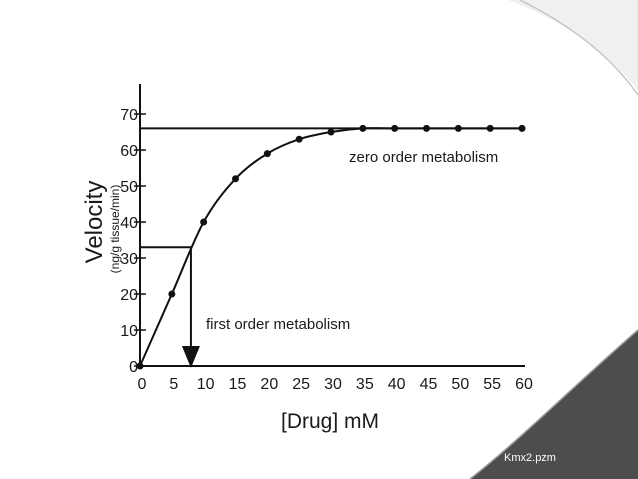  I want to click on x-tick-label: 50, so click(460, 384).